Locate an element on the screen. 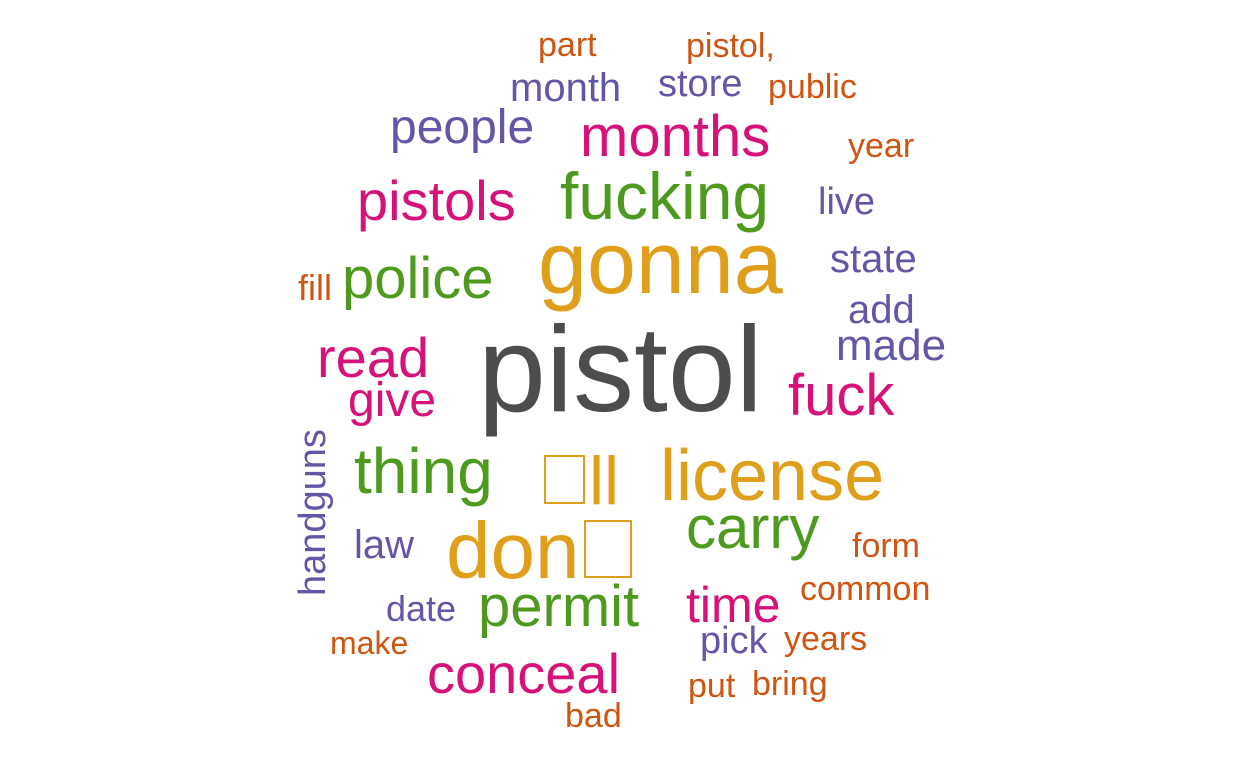 This screenshot has height=768, width=1248. word-text: fucking is located at coordinates (665, 195).